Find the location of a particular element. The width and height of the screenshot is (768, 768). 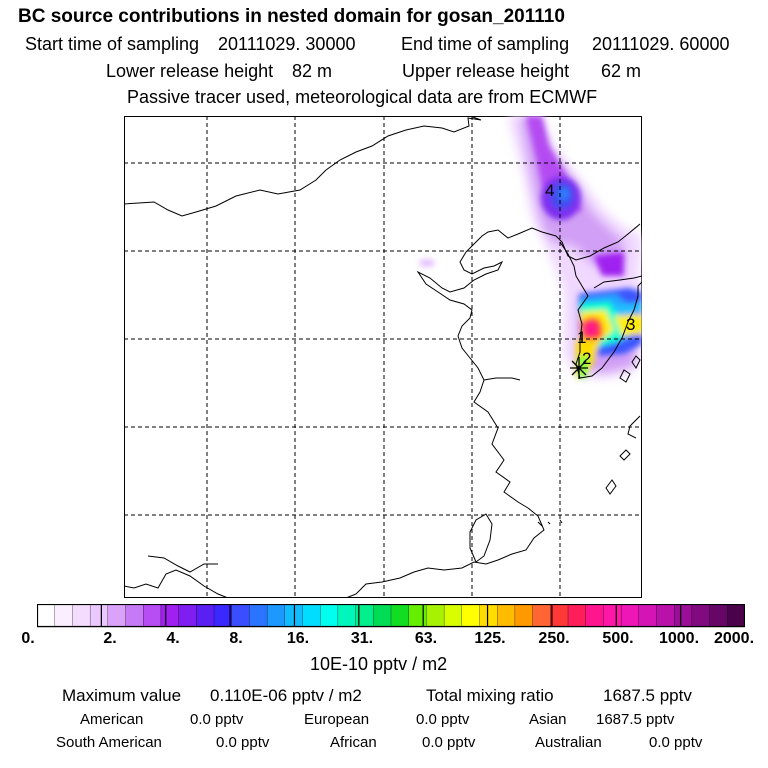

receptor-station-icon is located at coordinates (579, 368).